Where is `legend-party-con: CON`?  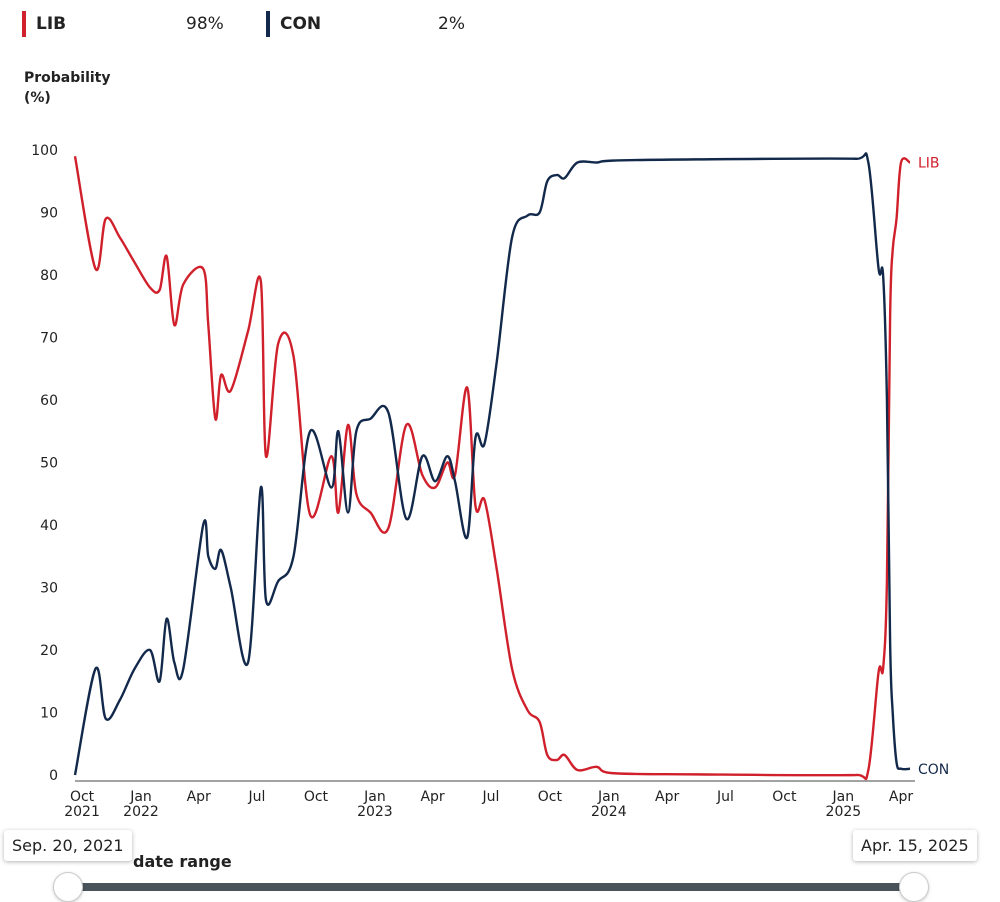 legend-party-con: CON is located at coordinates (301, 24).